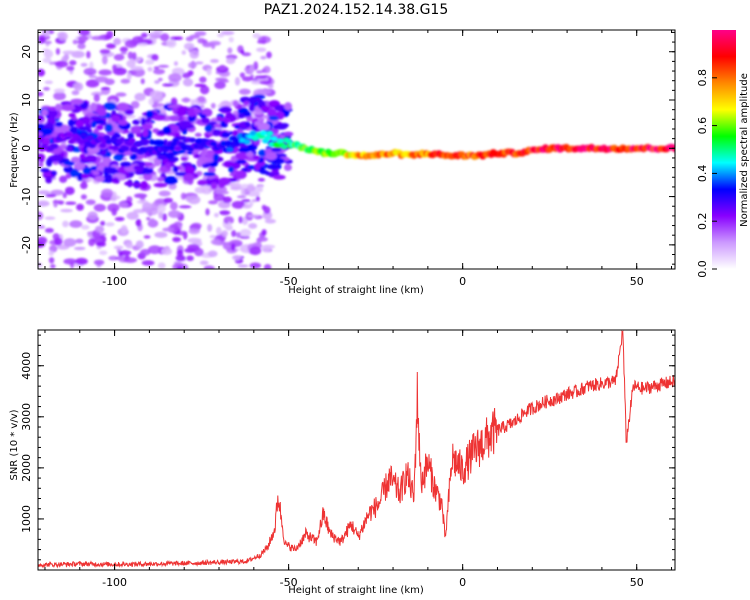 Image resolution: width=750 pixels, height=600 pixels. Describe the element at coordinates (356, 590) in the screenshot. I see `snr-x-label: Height of straight line (km)` at that location.